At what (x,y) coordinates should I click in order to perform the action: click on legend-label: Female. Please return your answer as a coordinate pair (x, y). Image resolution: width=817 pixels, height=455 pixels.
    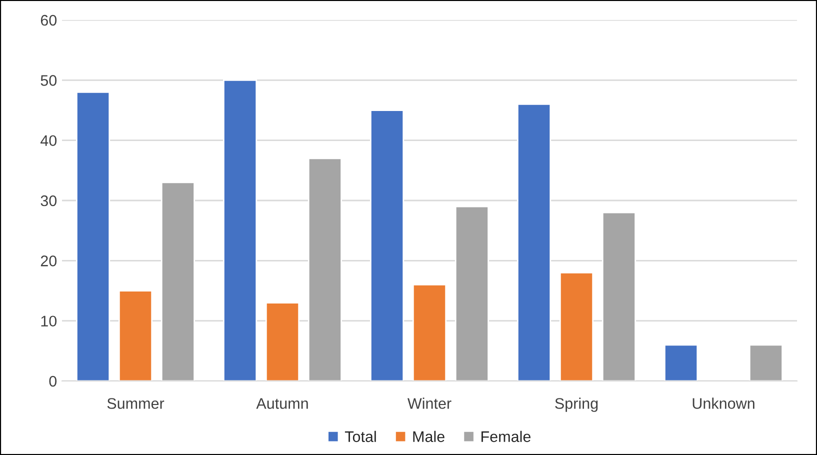
    Looking at the image, I should click on (506, 436).